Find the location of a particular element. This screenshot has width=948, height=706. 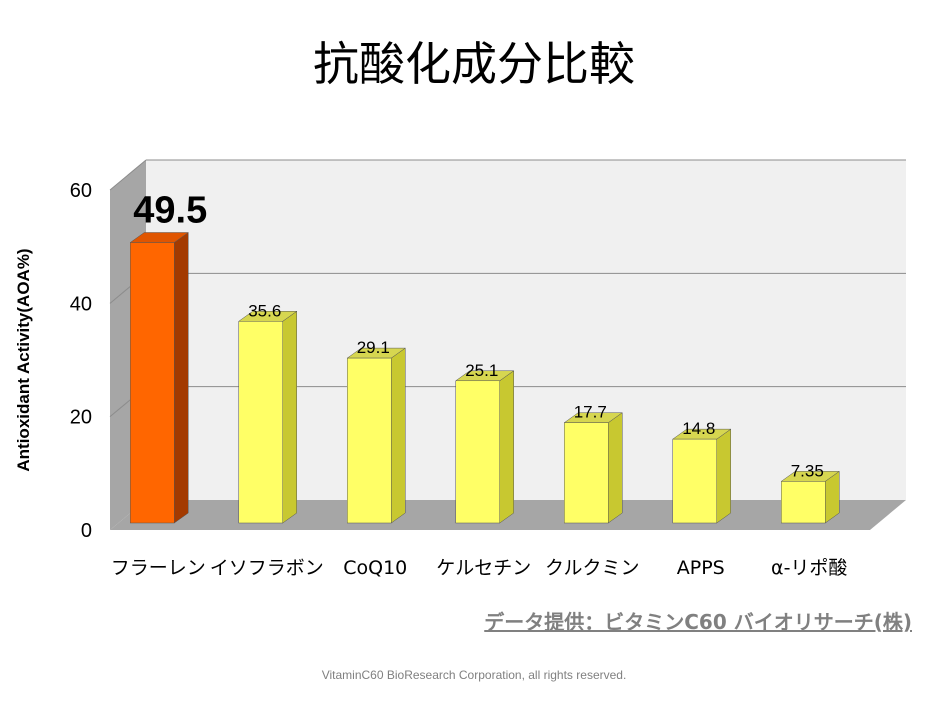

y-axis-label: Antioxidant Activity(AOA%) is located at coordinates (23, 359).